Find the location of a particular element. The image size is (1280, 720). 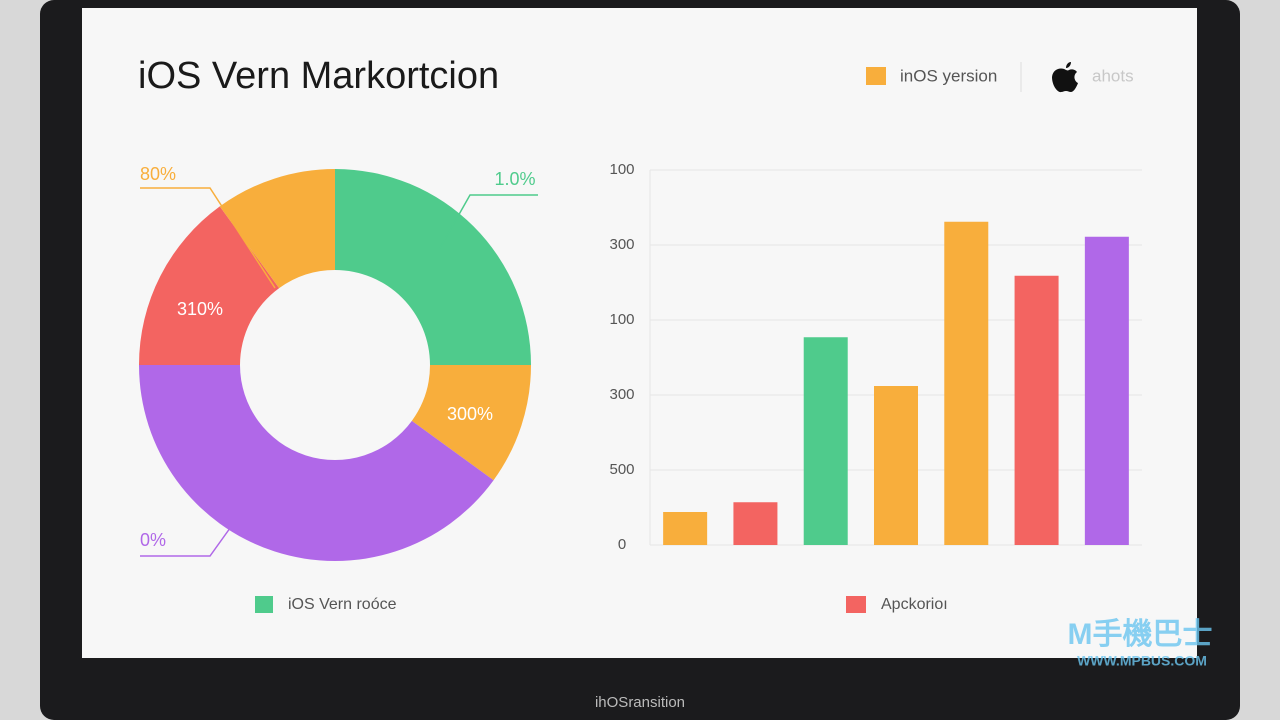

segment-label: 300% is located at coordinates (470, 414).